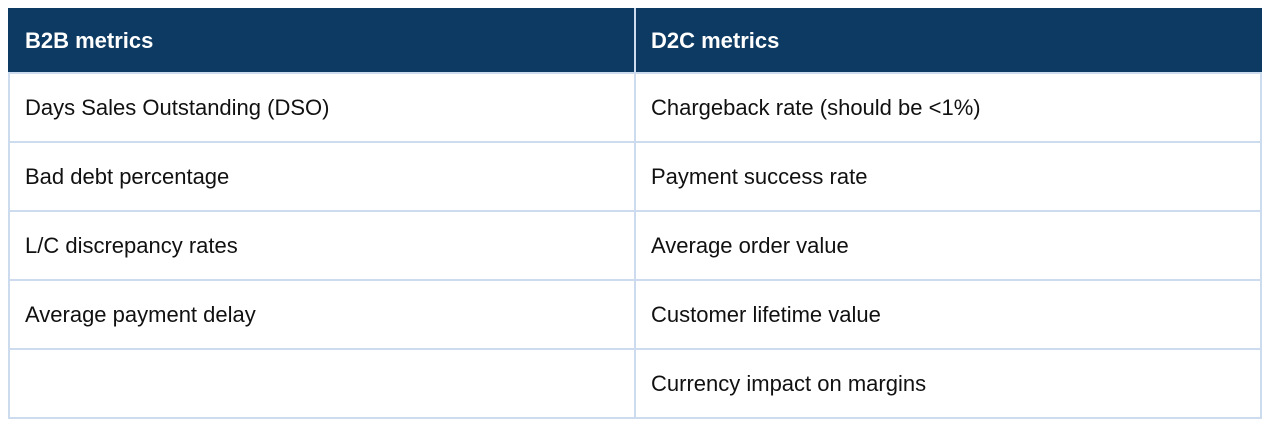 Image resolution: width=1270 pixels, height=430 pixels. Describe the element at coordinates (322, 383) in the screenshot. I see `cell-b2b-empty` at that location.